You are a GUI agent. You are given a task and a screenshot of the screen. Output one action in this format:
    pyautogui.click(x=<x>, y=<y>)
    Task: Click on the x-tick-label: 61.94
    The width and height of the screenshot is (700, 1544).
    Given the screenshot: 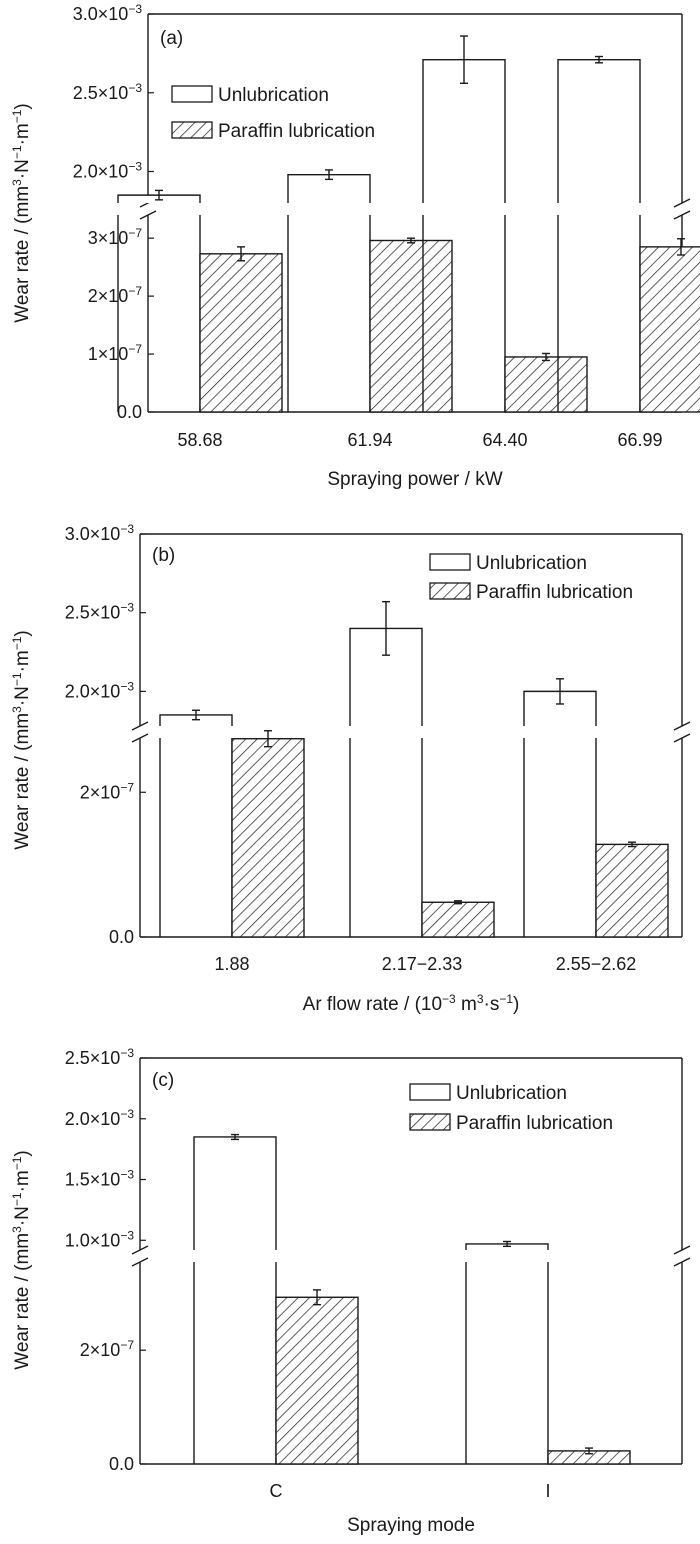 What is the action you would take?
    pyautogui.click(x=369, y=440)
    